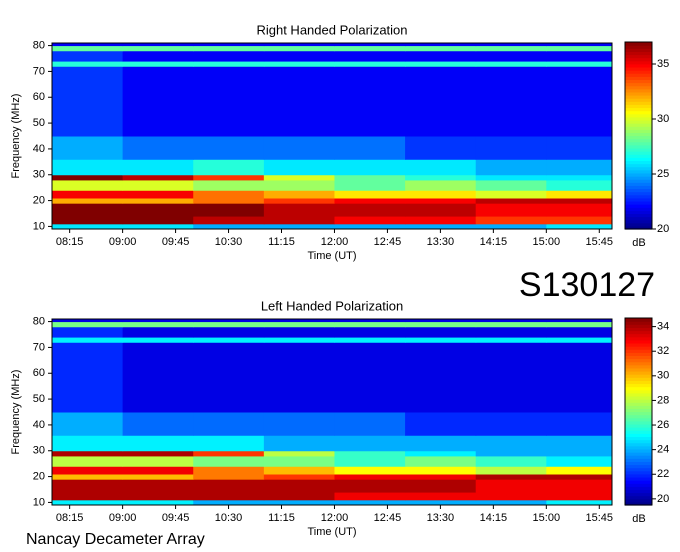 The image size is (680, 552). I want to click on x-tick-label: 12:45, so click(388, 242).